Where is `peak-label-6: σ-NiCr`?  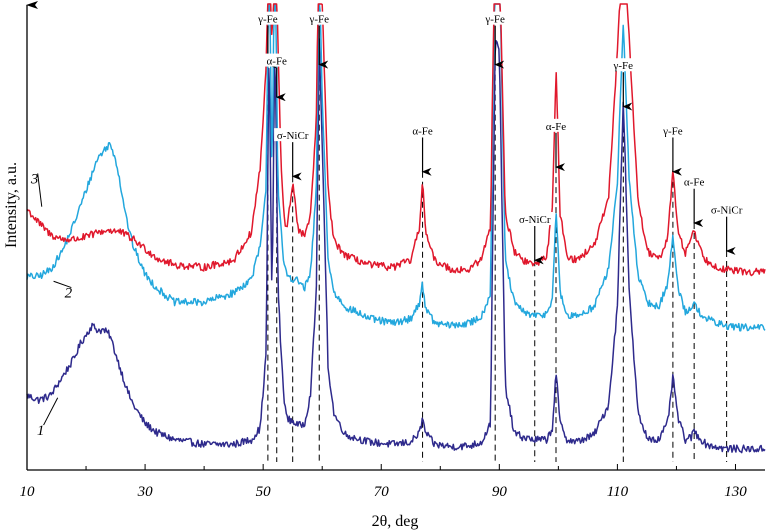 peak-label-6: σ-NiCr is located at coordinates (535, 220).